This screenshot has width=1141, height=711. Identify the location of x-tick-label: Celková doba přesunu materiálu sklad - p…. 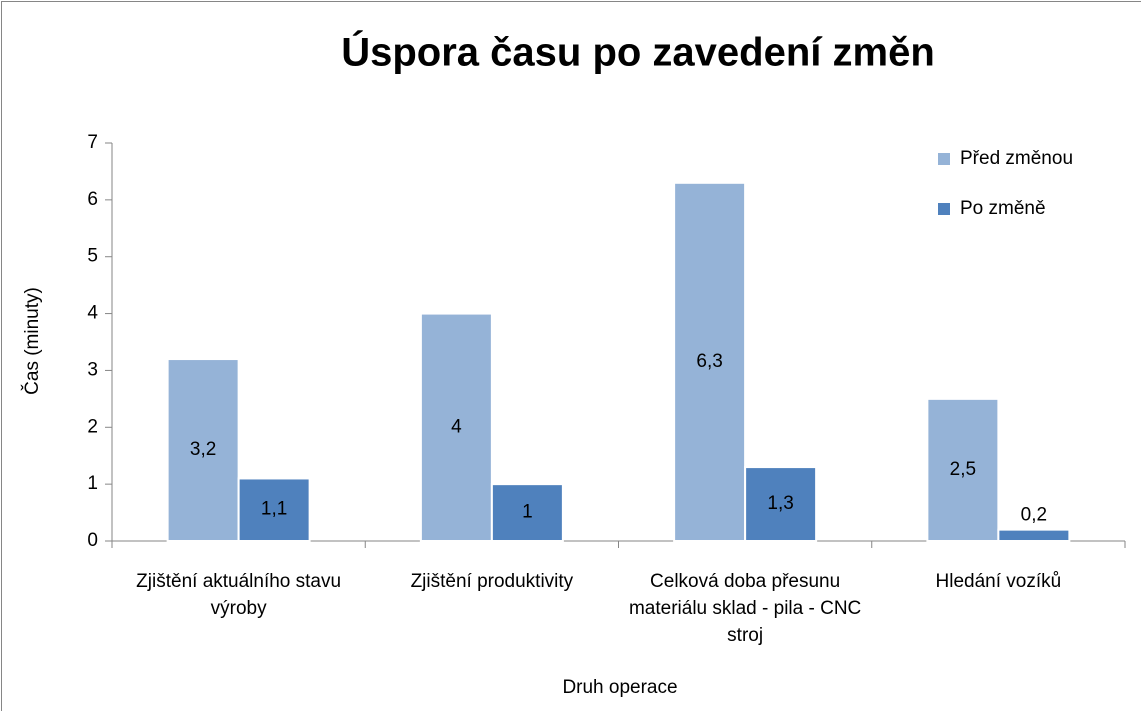
(745, 608).